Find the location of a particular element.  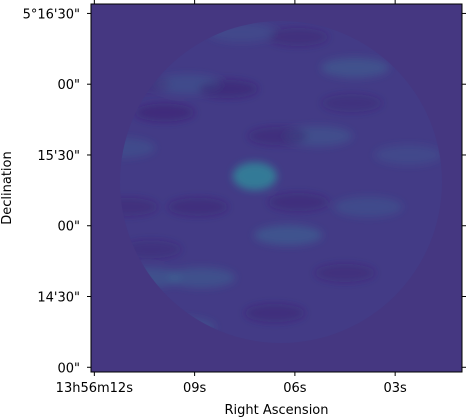

x-tick-label: 13h56m12s is located at coordinates (95, 388).